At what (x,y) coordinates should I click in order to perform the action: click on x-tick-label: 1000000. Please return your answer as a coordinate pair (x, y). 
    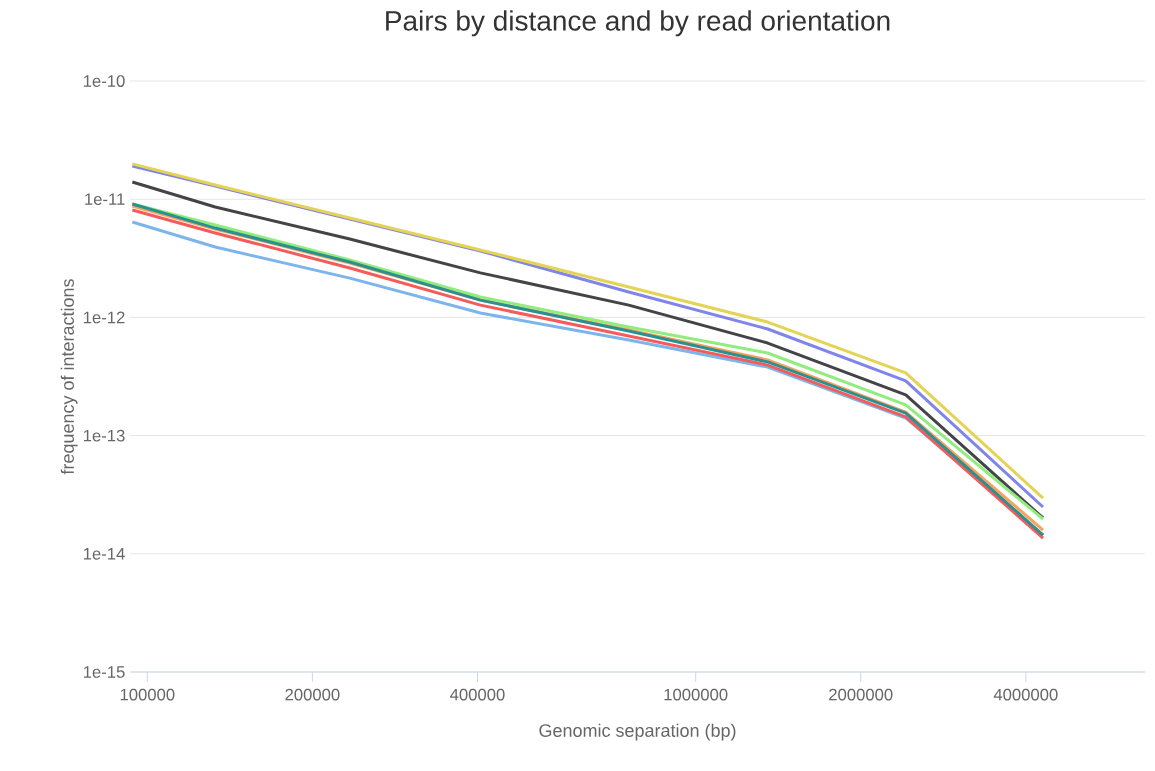
    Looking at the image, I should click on (696, 694).